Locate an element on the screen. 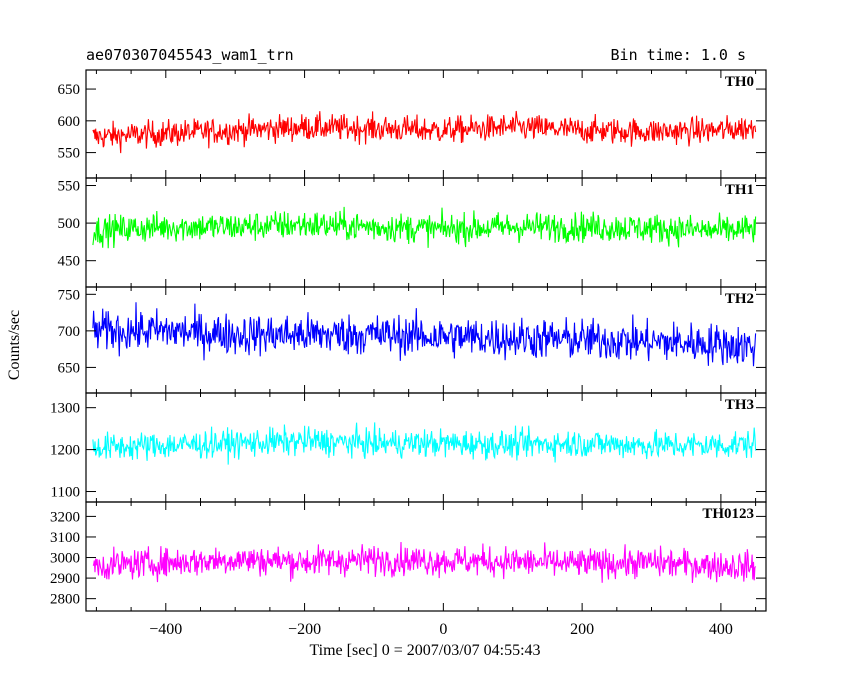  y-tick-label: 450 is located at coordinates (69, 262).